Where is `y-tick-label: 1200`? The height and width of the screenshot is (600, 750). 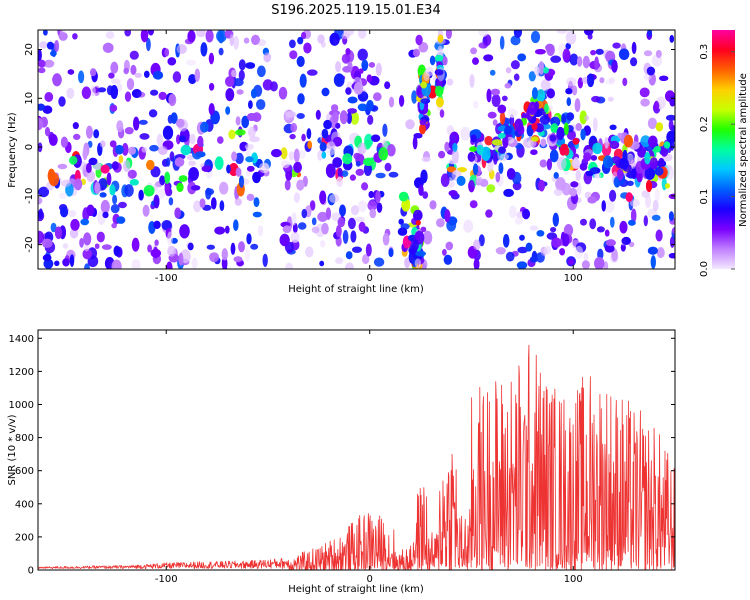
y-tick-label: 1200 is located at coordinates (21, 372).